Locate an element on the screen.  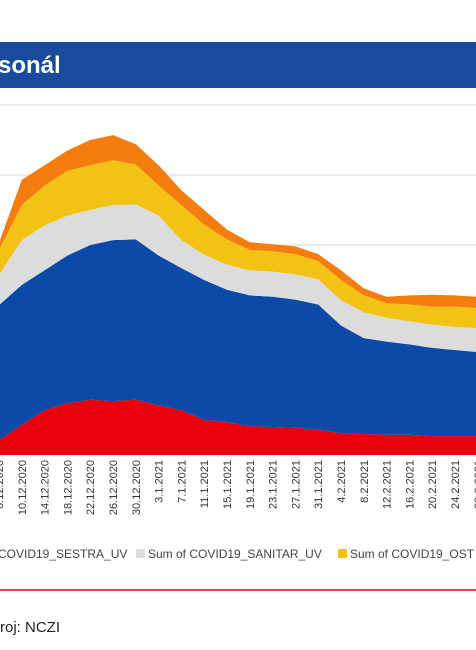
x-tick-label: 12.2.2021 is located at coordinates (388, 484).